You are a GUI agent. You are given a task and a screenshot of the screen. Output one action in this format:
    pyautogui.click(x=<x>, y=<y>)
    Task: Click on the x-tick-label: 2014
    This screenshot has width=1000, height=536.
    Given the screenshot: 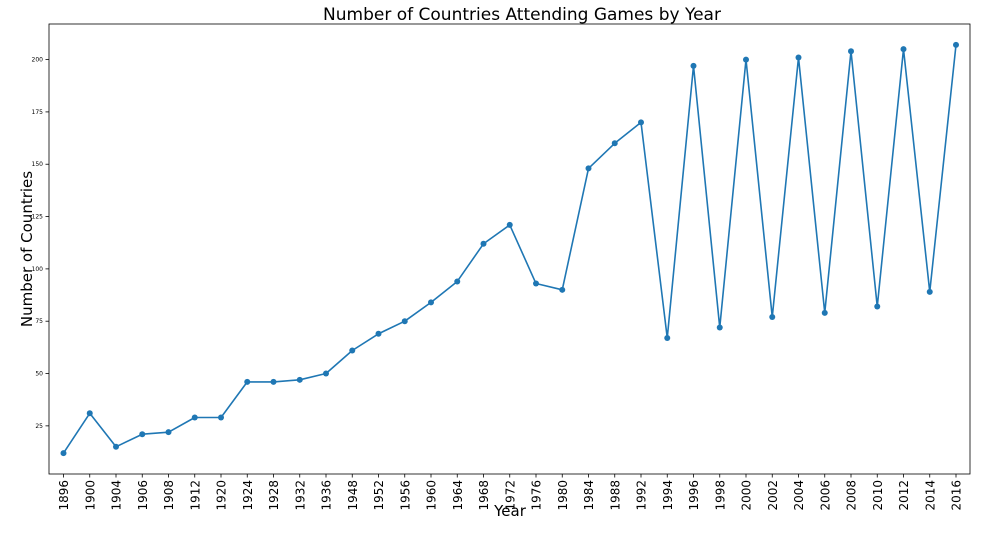 What is the action you would take?
    pyautogui.click(x=930, y=495)
    